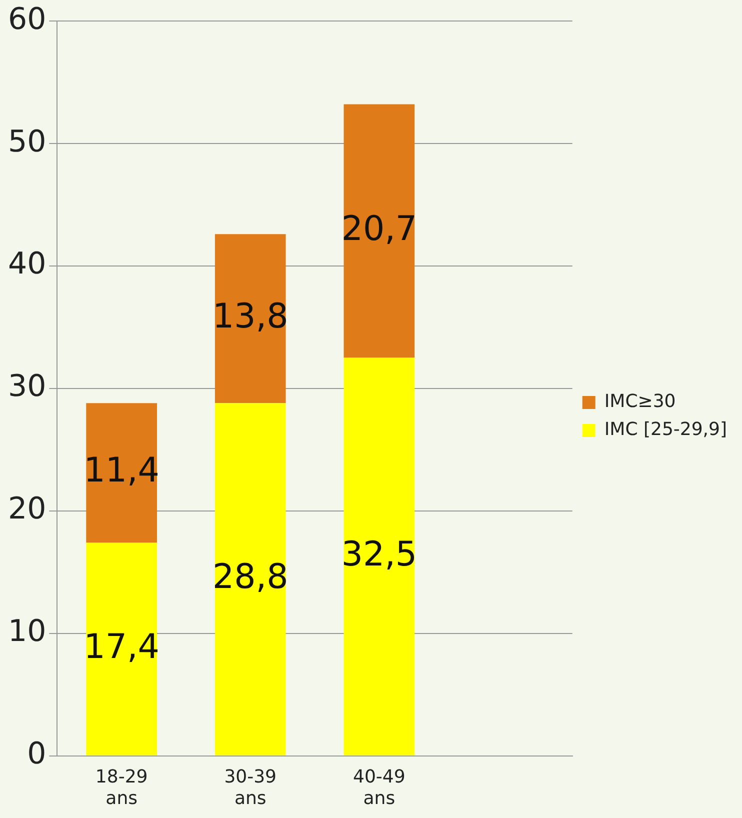  What do you see at coordinates (250, 787) in the screenshot?
I see `x-tick-label: 30-39 ans` at bounding box center [250, 787].